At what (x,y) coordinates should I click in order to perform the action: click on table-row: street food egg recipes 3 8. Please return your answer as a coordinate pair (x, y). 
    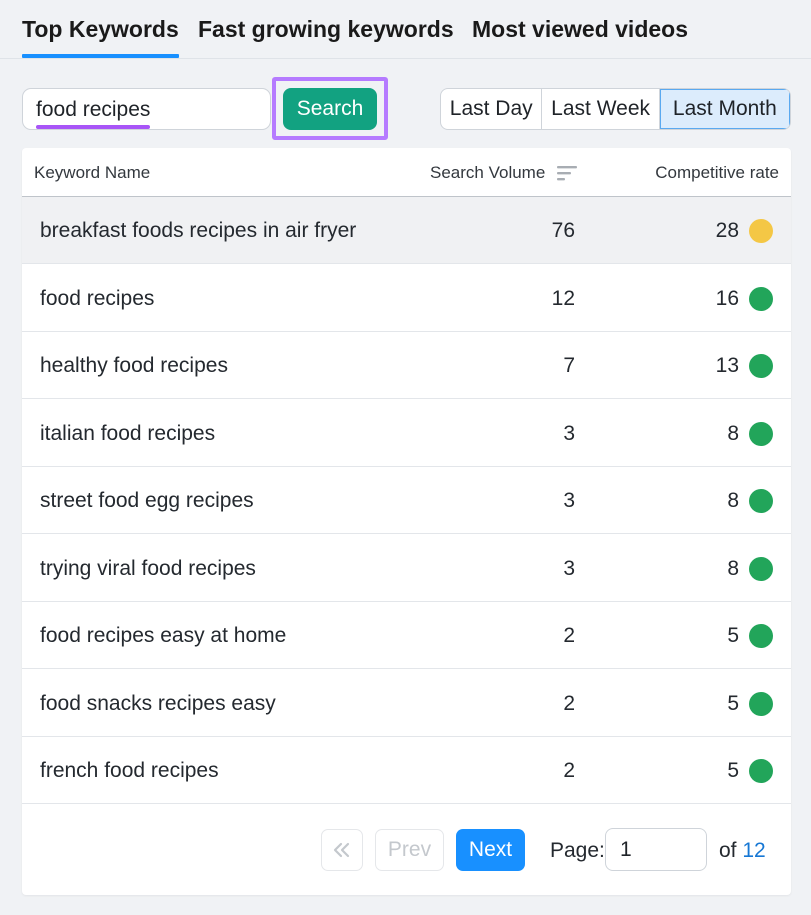
    Looking at the image, I should click on (406, 500).